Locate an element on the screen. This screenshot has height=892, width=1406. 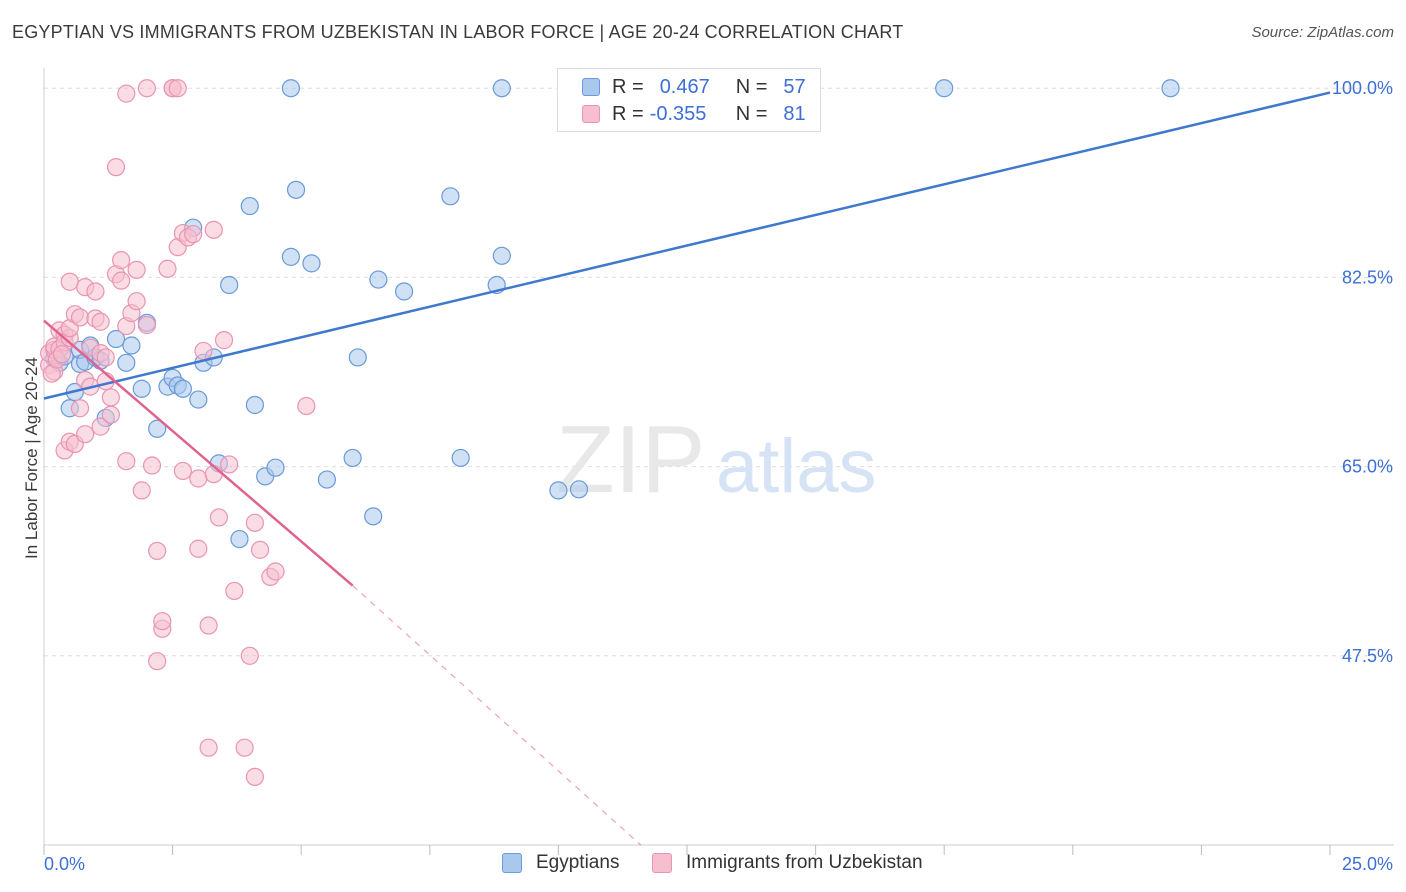
source-credit: Source: ZipAtlas.com is located at coordinates (1322, 32).